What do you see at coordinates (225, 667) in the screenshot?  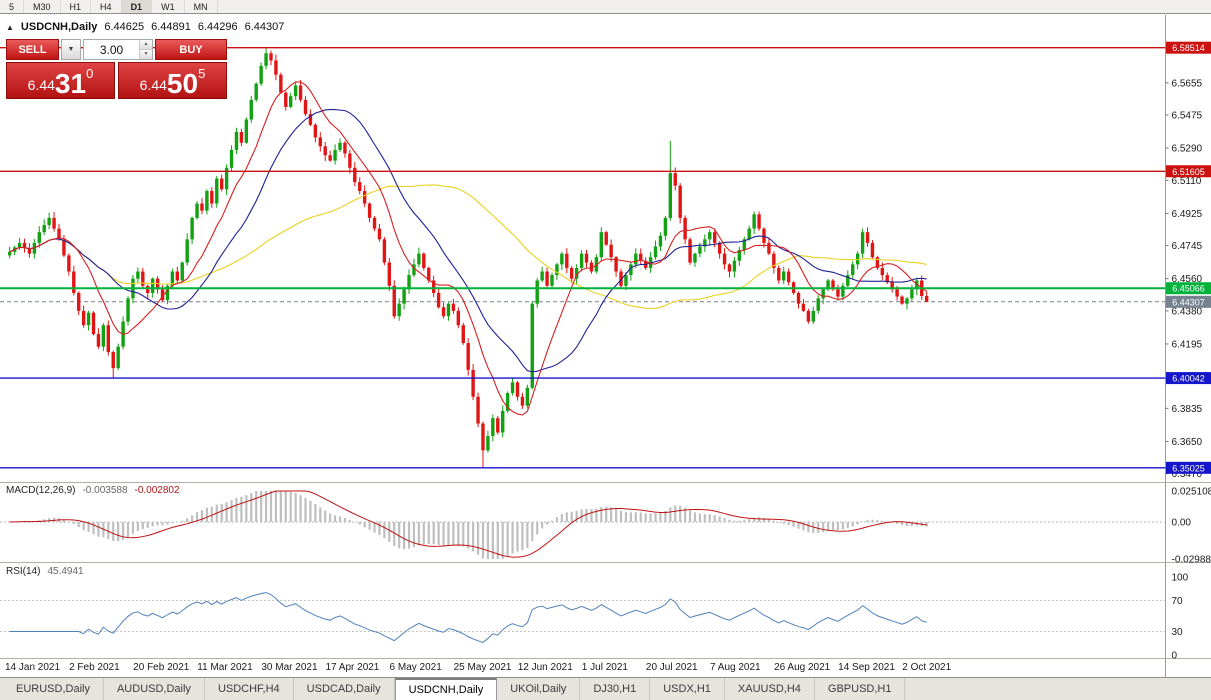 I see `date-axis-label: 11 Mar 2021` at bounding box center [225, 667].